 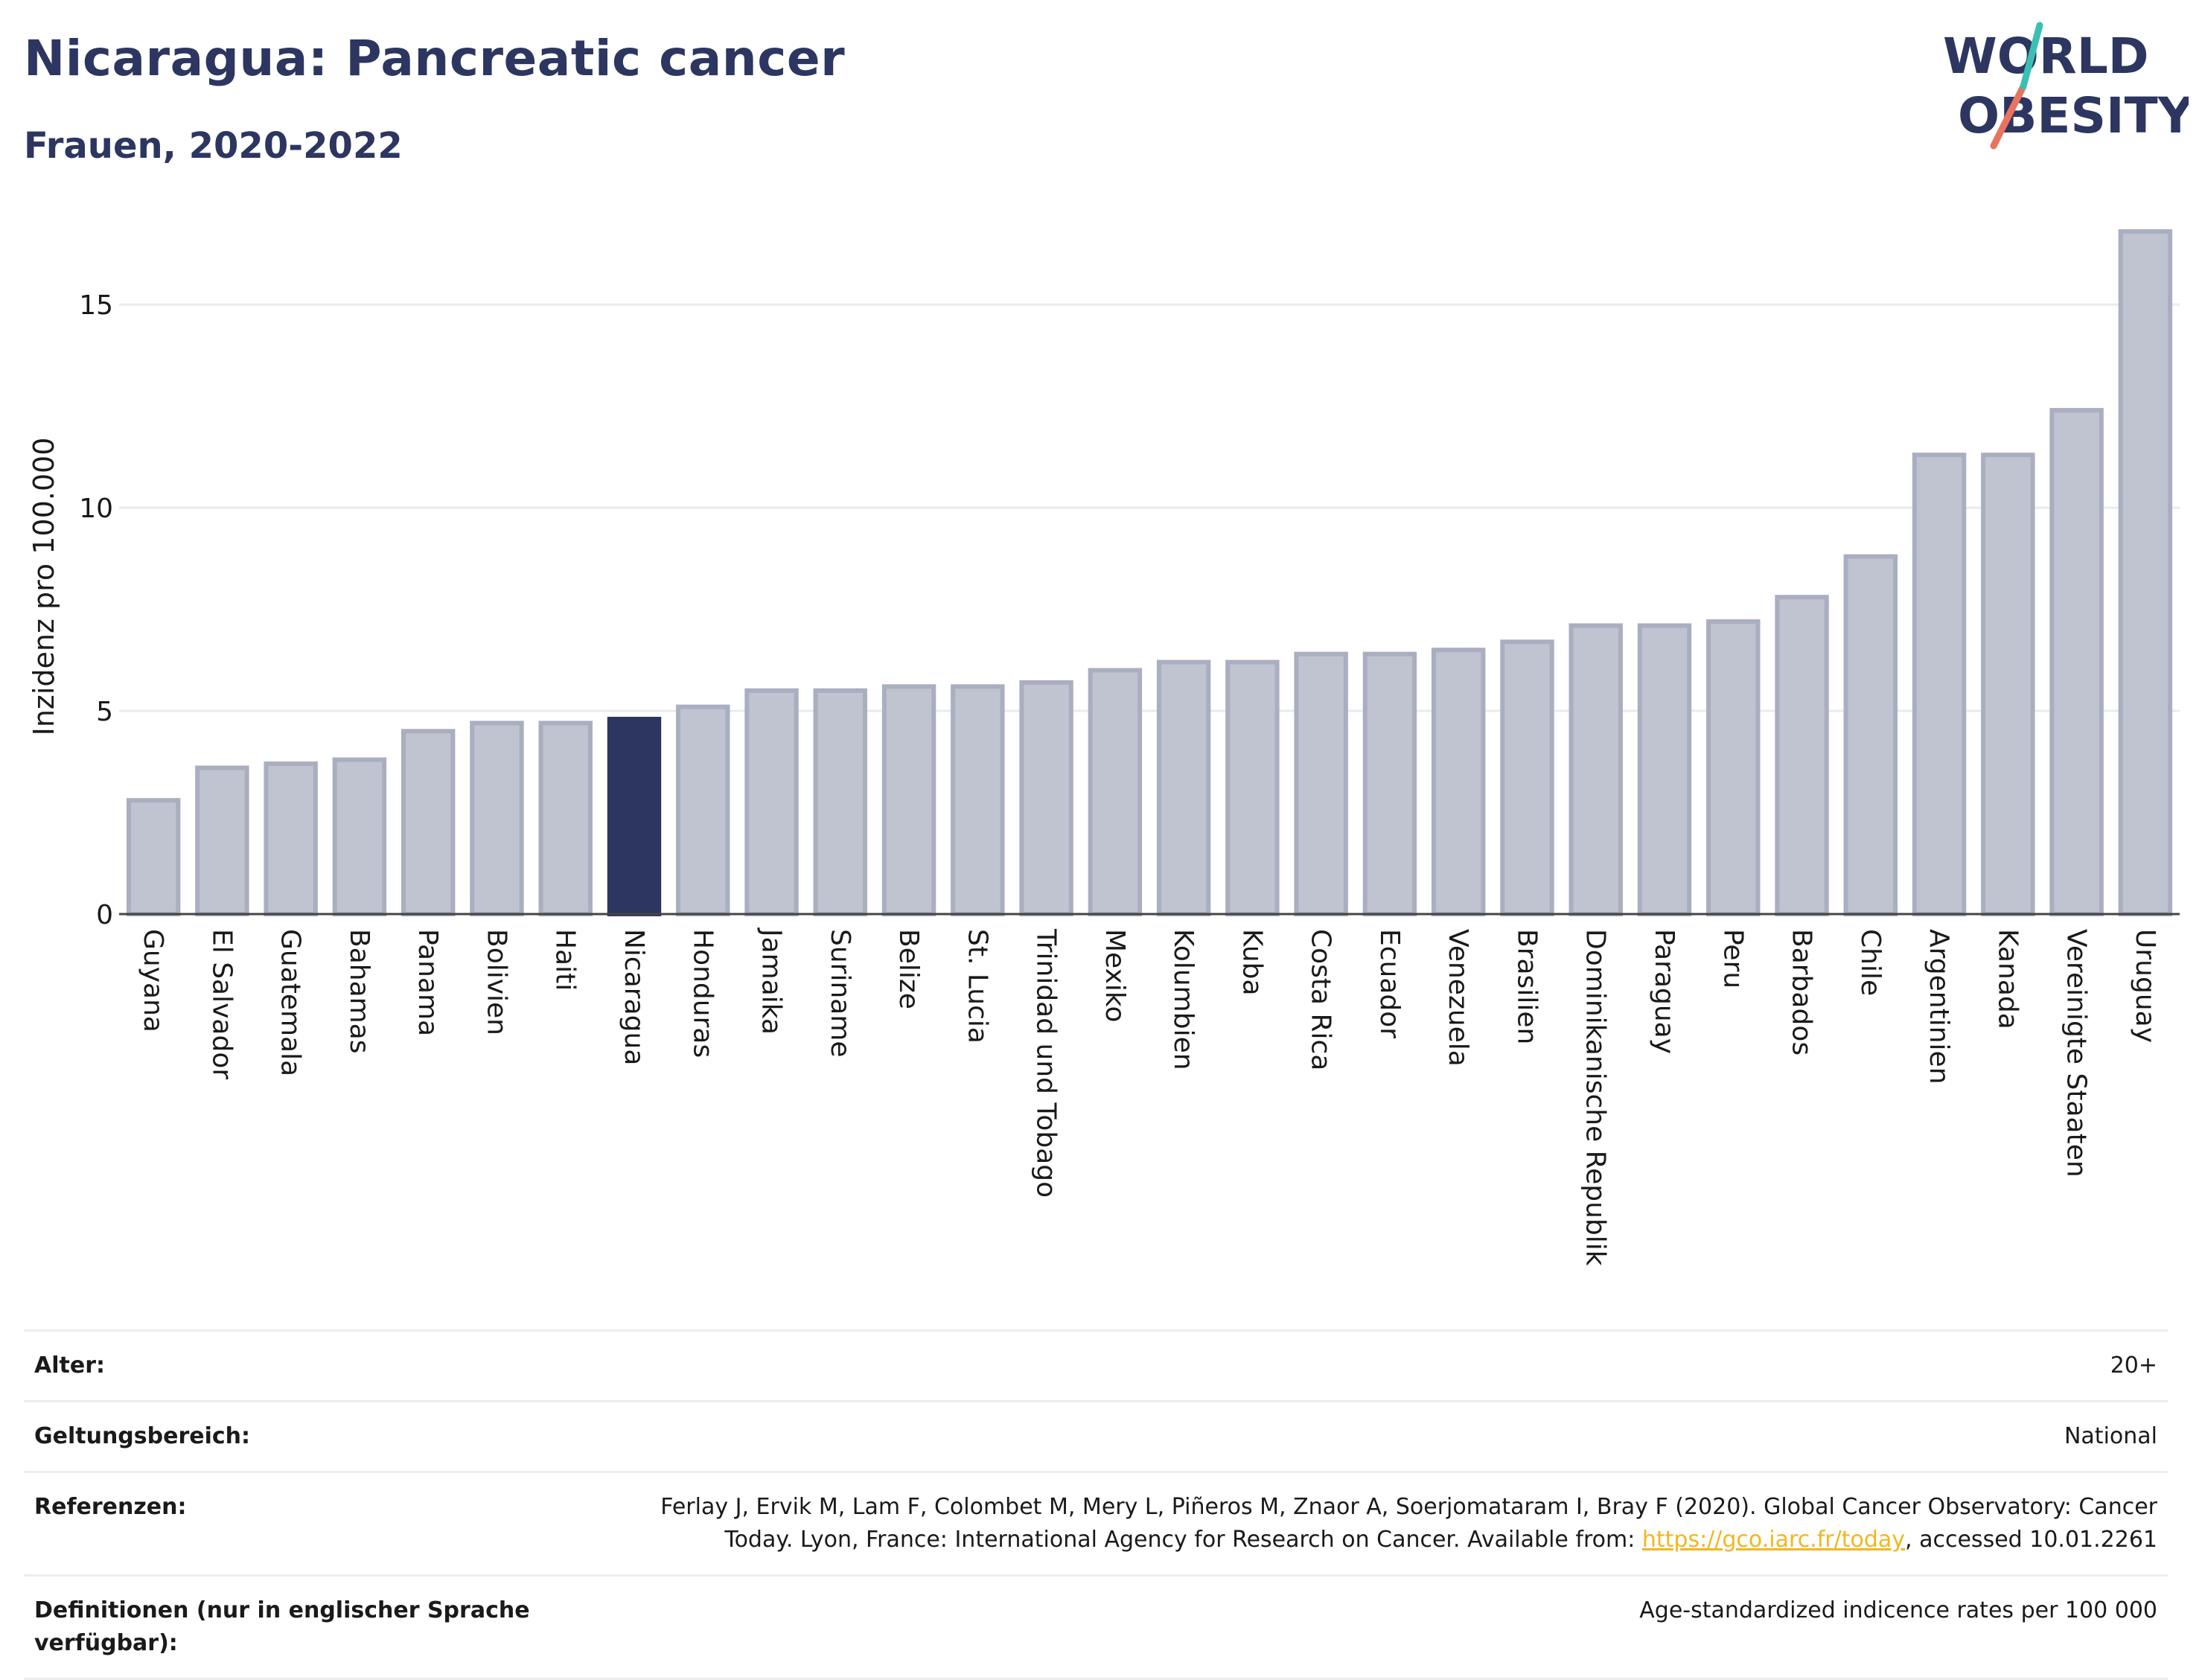 I want to click on x-tick-label: Dominikanische Republik, so click(x=1595, y=1097).